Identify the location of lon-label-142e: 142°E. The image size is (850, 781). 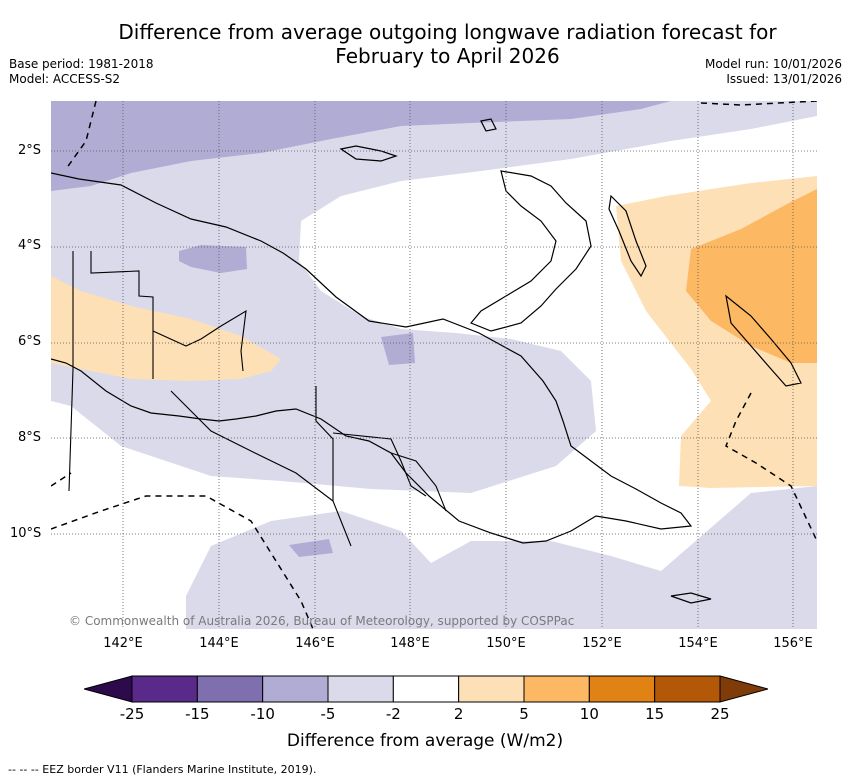
(123, 643).